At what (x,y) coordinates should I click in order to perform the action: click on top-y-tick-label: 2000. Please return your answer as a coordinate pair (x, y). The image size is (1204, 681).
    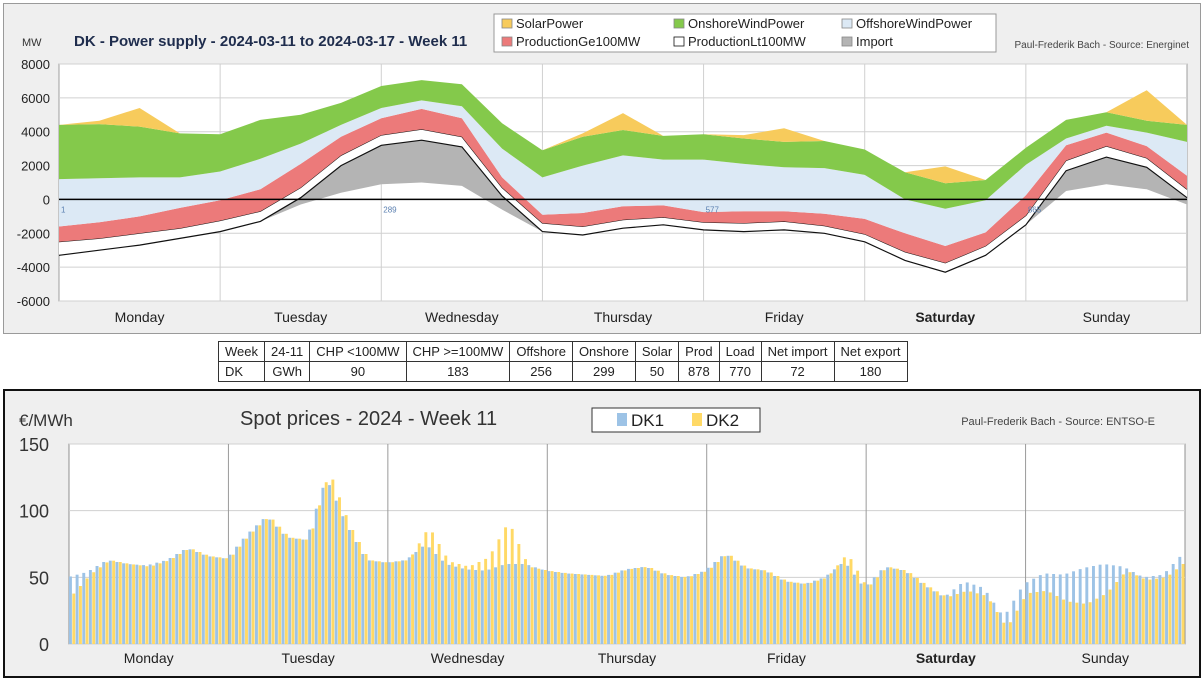
    Looking at the image, I should click on (35, 166).